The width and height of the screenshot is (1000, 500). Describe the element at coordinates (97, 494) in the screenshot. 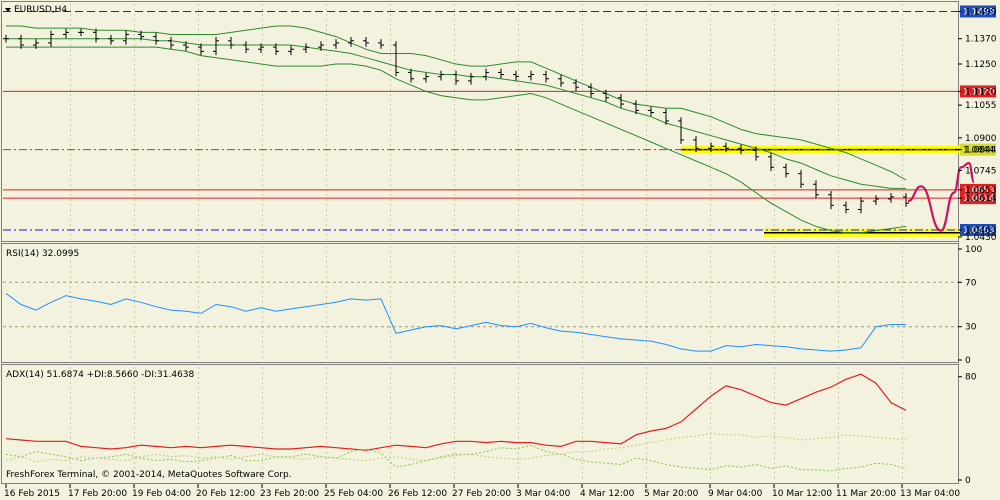

I see `x-tick-label: 17 Feb 20:00` at that location.